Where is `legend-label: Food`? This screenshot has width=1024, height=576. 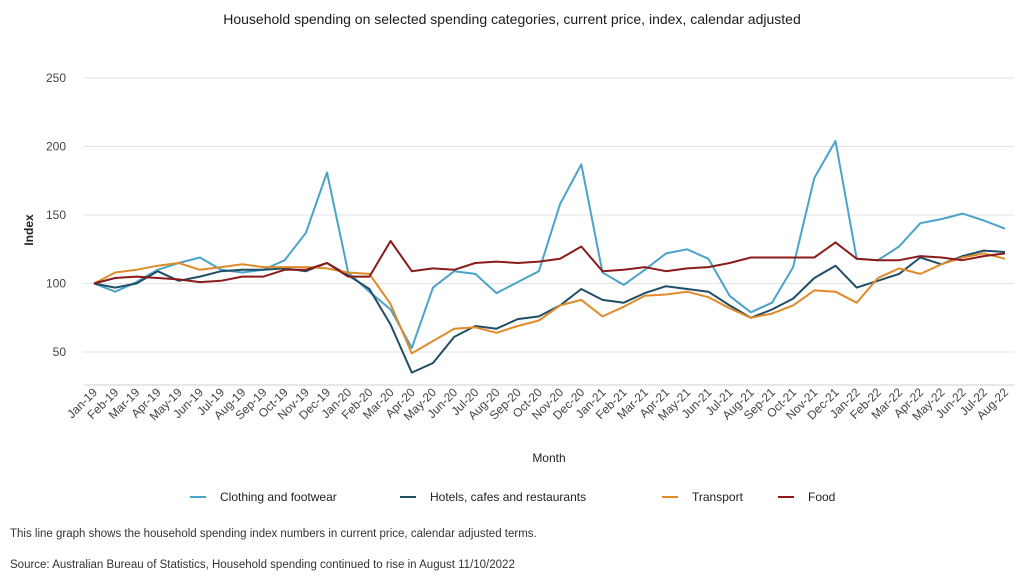 legend-label: Food is located at coordinates (822, 497).